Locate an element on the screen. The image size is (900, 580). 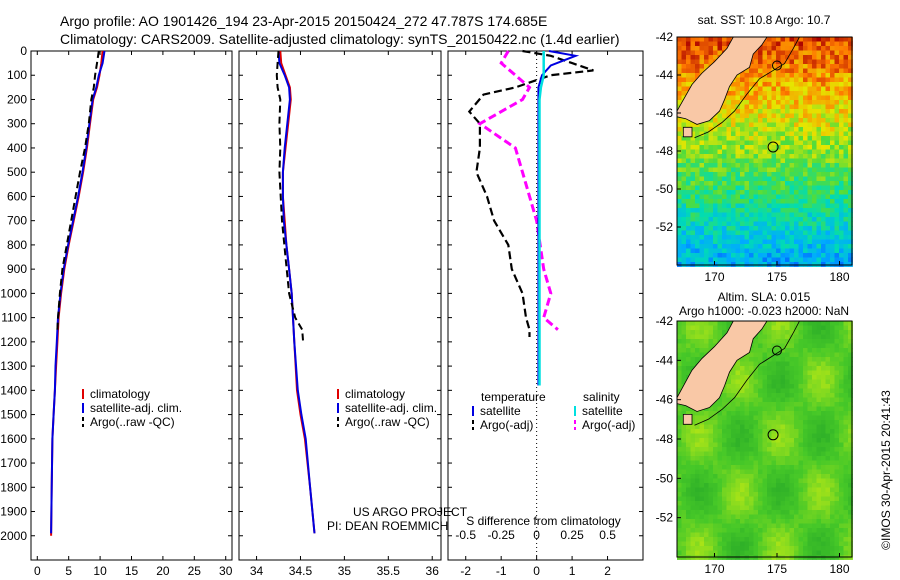
prev-float-marker is located at coordinates (777, 350).